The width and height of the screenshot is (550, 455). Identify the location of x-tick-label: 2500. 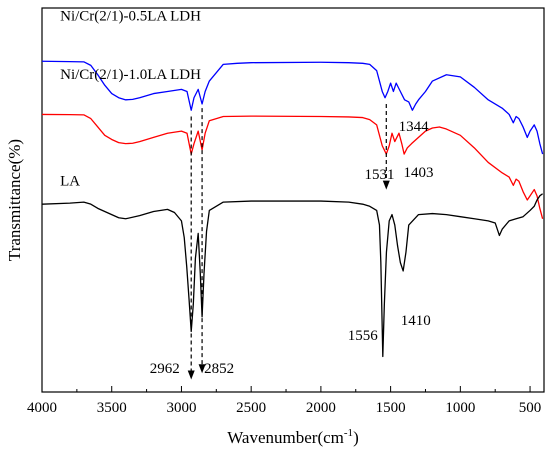
(251, 408).